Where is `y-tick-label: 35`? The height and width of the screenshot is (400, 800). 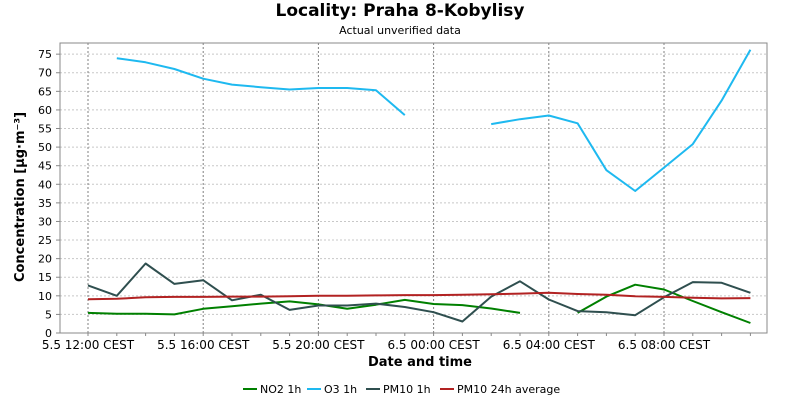
y-tick-label: 35 is located at coordinates (45, 203).